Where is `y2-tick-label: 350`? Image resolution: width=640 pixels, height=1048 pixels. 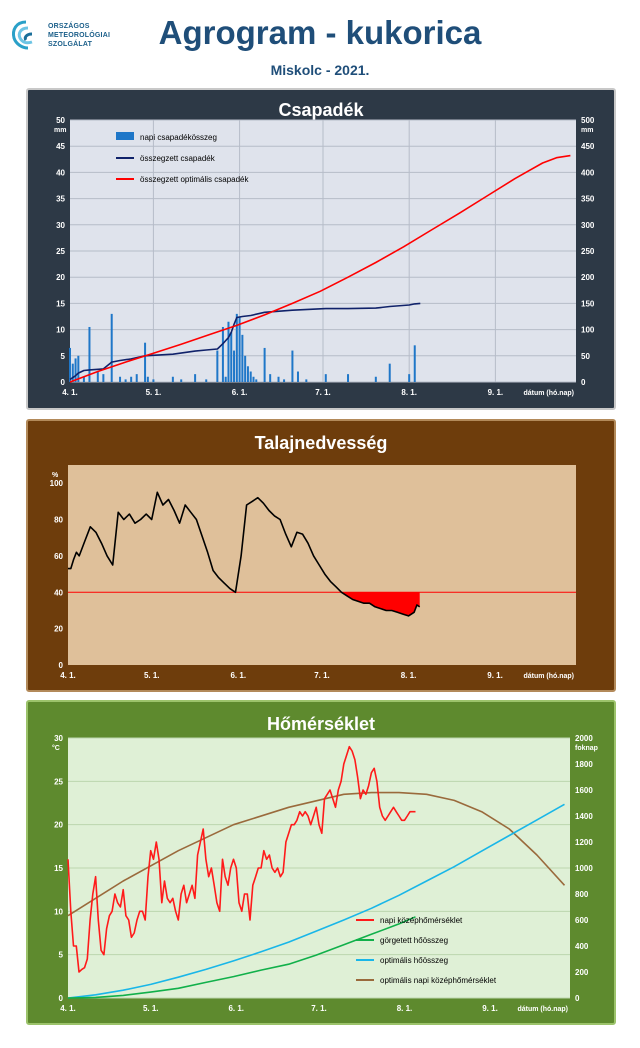
y2-tick-label: 350 is located at coordinates (588, 199).